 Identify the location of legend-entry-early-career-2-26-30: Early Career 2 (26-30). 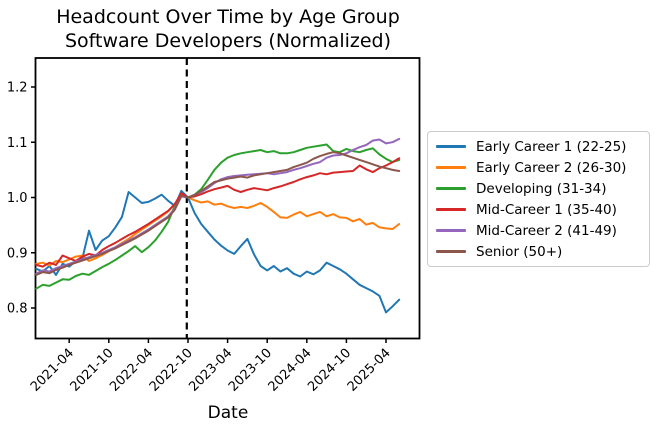
(538, 167).